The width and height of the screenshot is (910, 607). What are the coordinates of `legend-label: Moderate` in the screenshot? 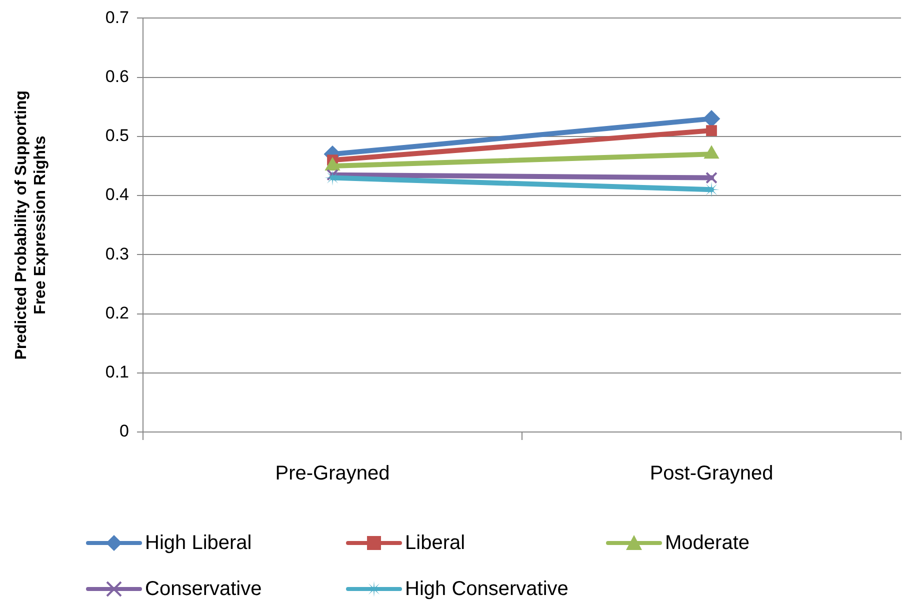 It's located at (707, 543).